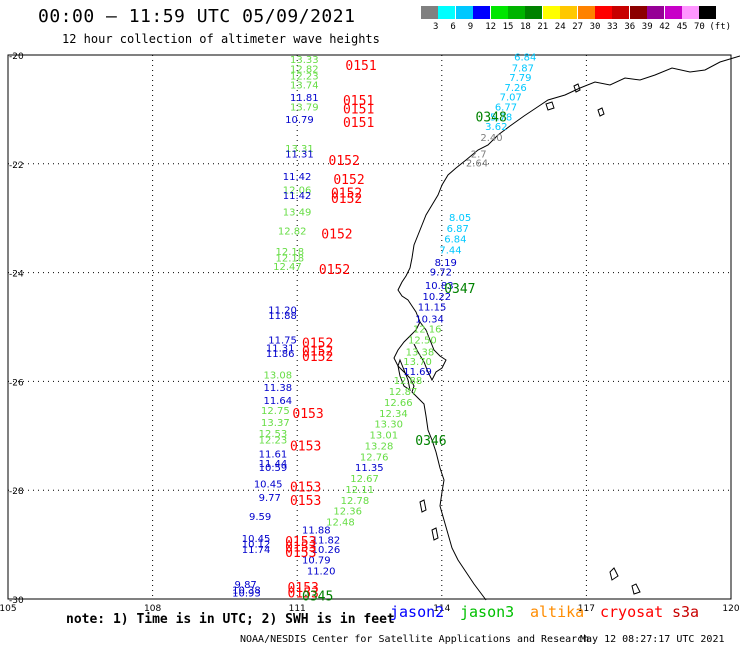  What do you see at coordinates (491, 27) in the screenshot?
I see `scale-label: 12` at bounding box center [491, 27].